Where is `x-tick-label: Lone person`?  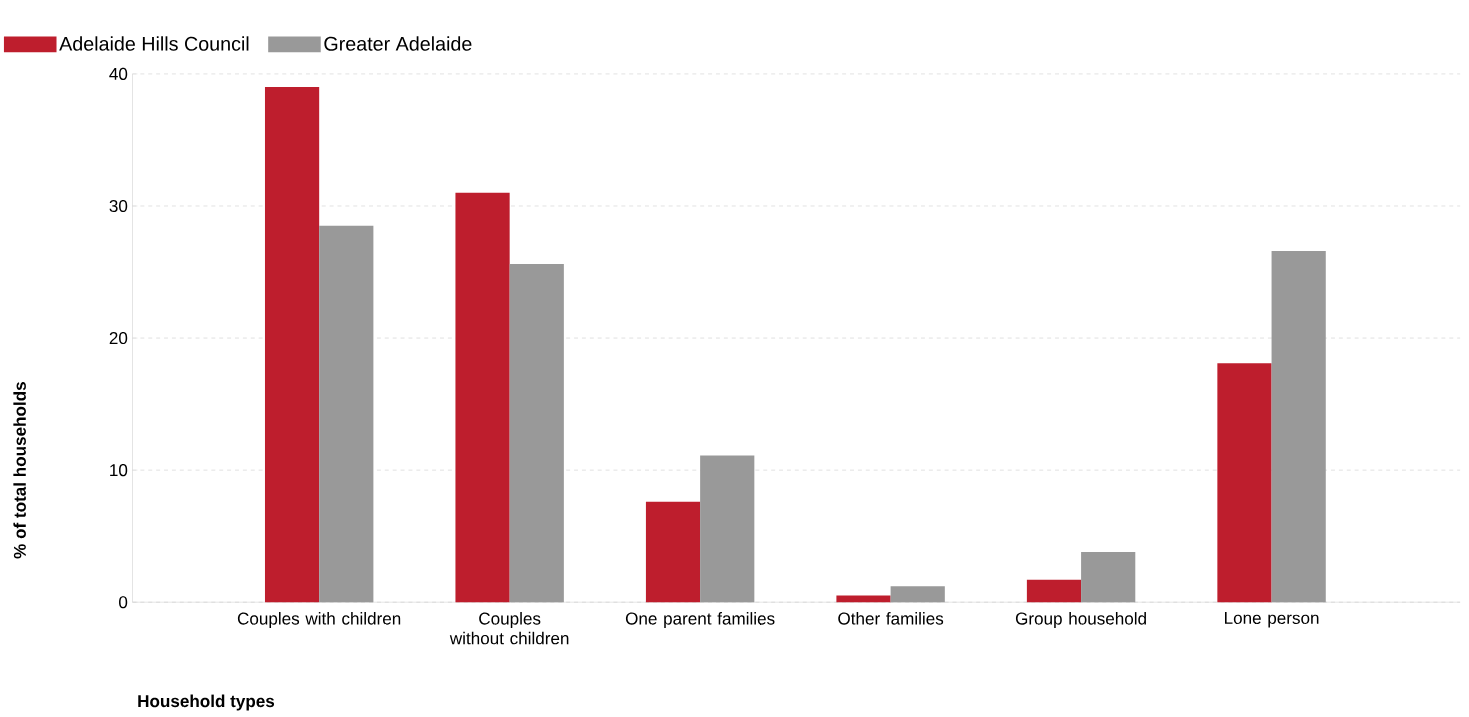
x-tick-label: Lone person is located at coordinates (1272, 620).